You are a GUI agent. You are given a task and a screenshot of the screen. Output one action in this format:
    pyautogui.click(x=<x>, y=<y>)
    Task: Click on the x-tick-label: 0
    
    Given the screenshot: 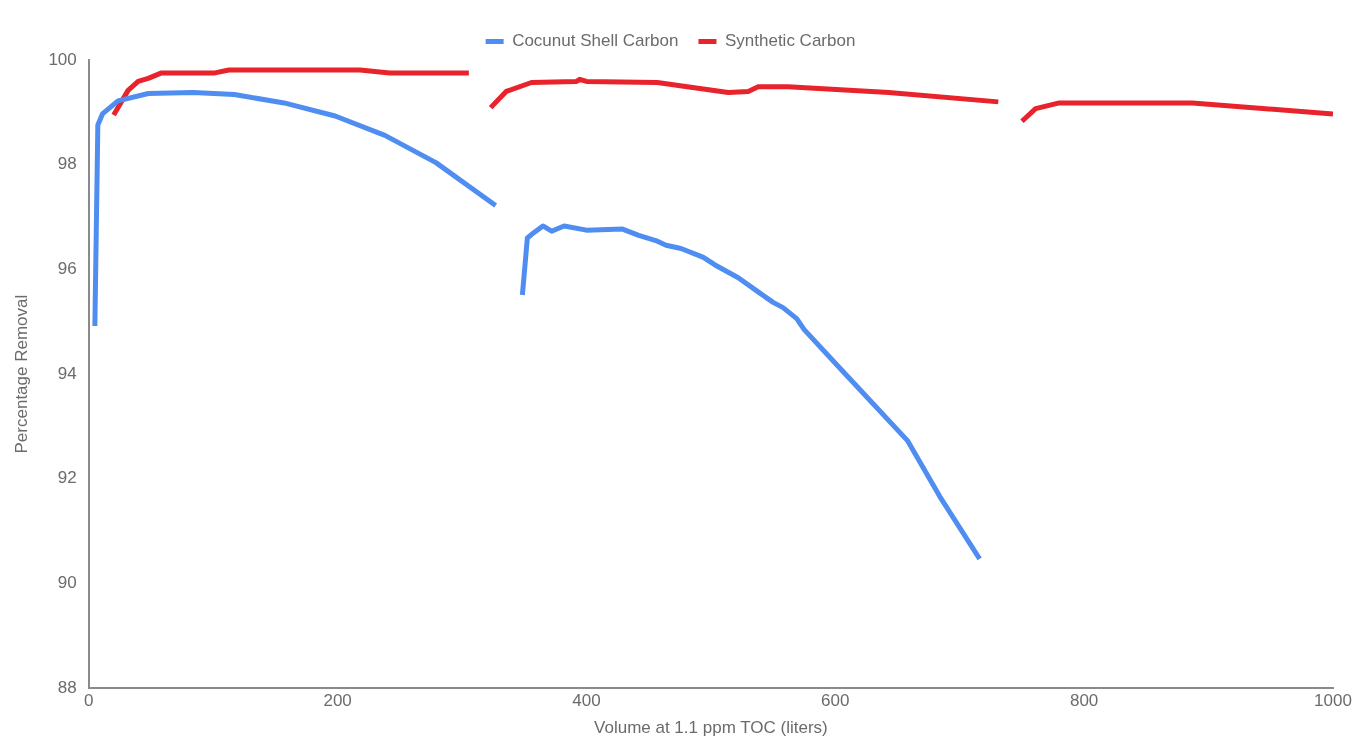 What is the action you would take?
    pyautogui.click(x=89, y=701)
    